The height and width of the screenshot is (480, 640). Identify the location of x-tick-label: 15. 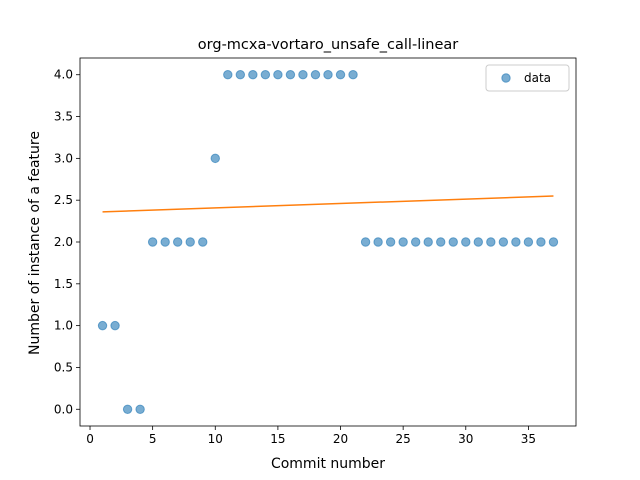
(277, 439).